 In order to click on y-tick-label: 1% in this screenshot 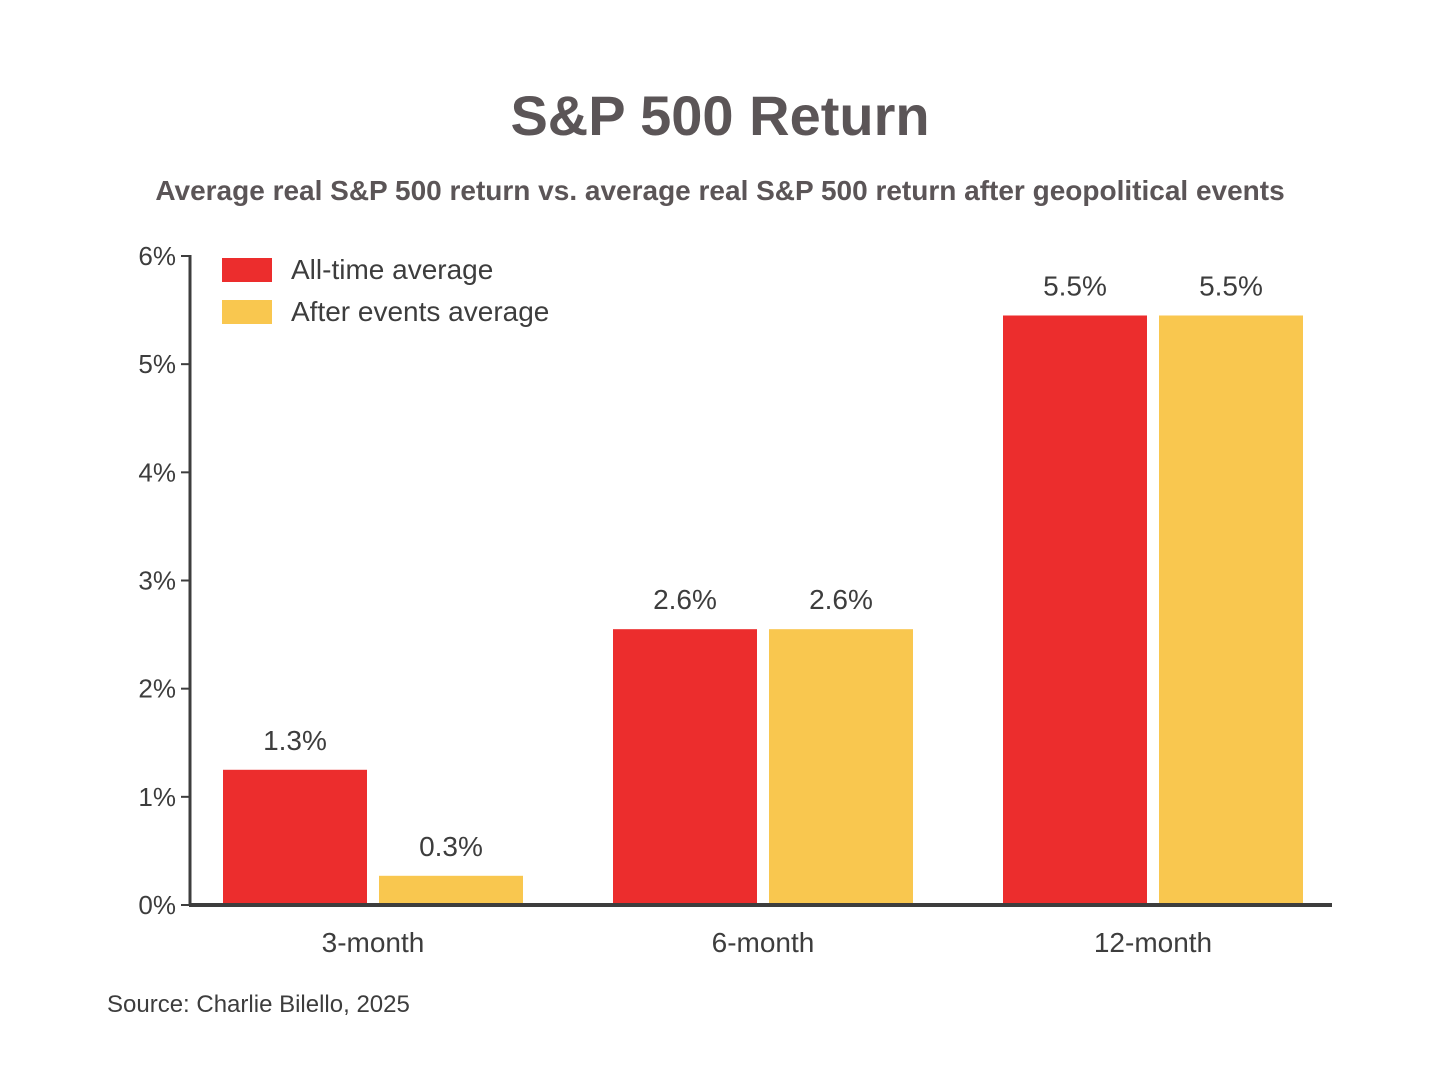, I will do `click(157, 797)`.